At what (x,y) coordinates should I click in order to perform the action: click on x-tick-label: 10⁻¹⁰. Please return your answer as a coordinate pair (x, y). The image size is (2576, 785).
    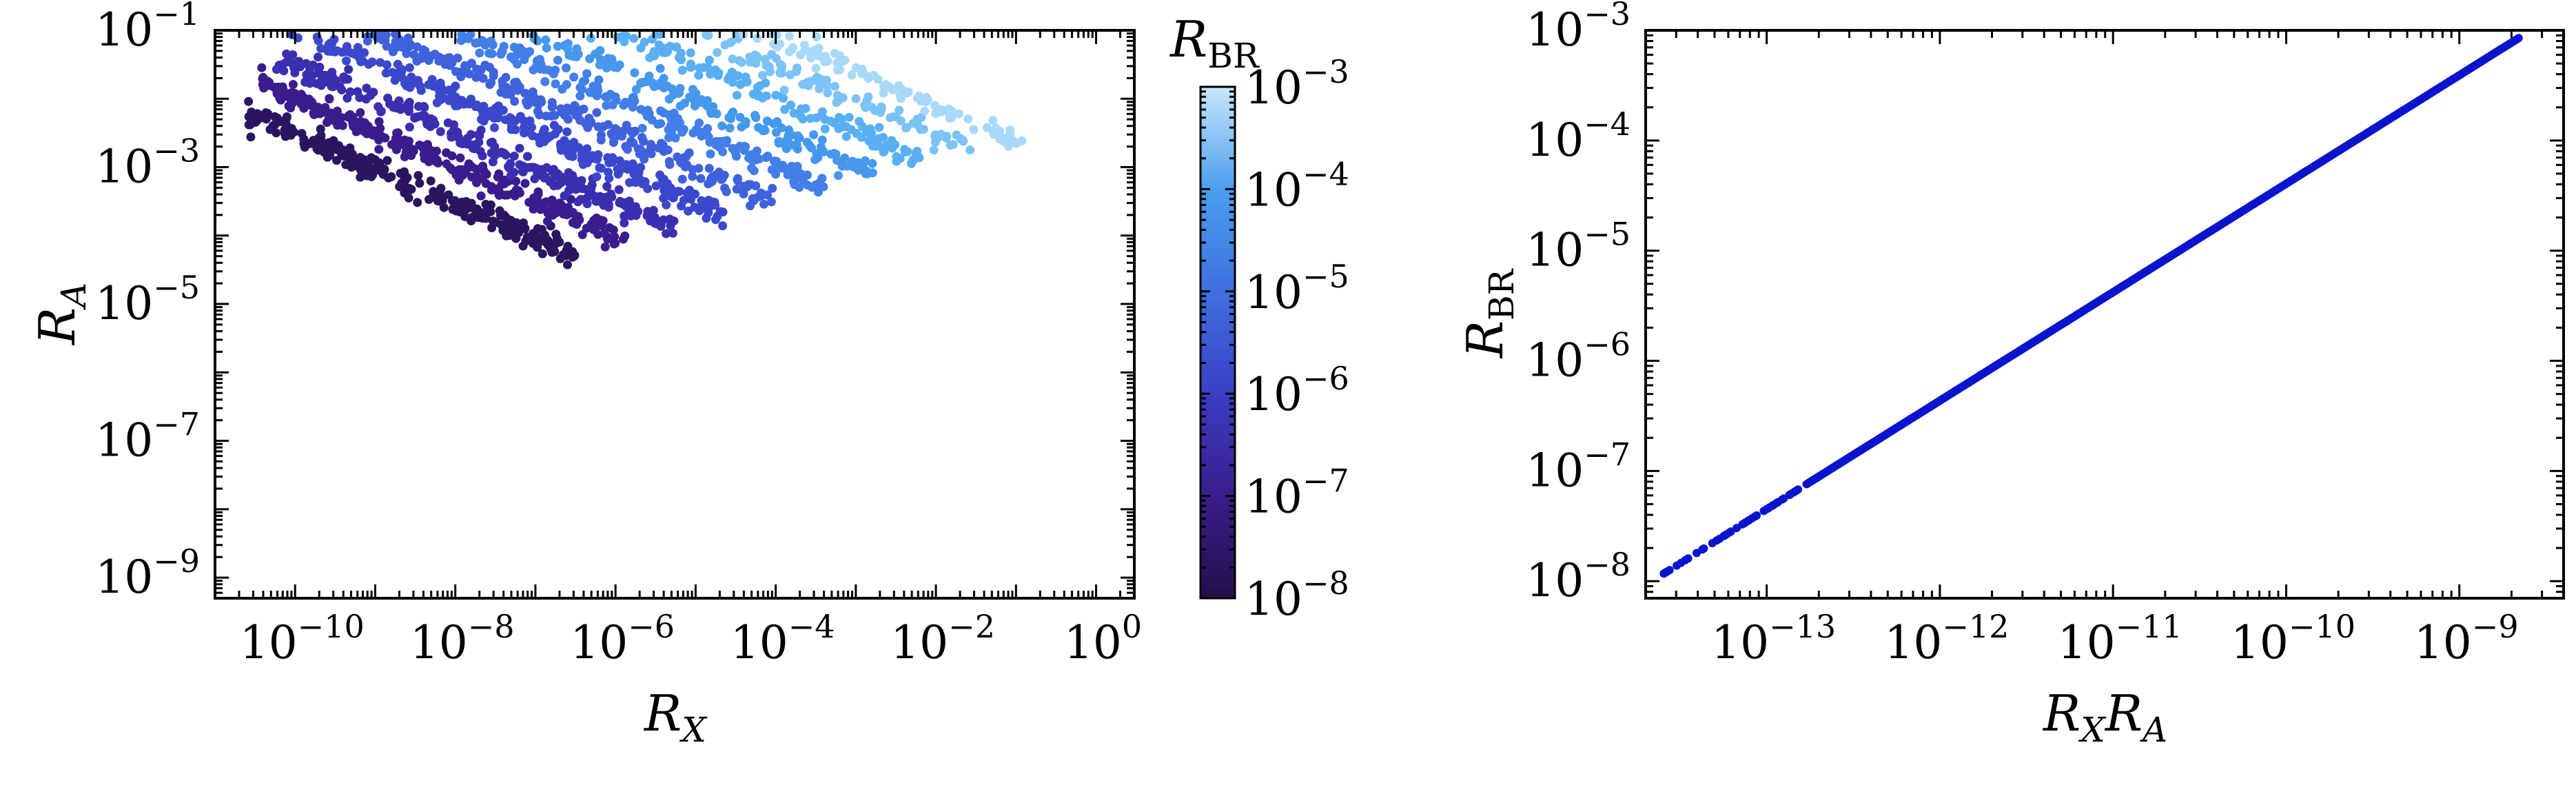
    Looking at the image, I should click on (302, 638).